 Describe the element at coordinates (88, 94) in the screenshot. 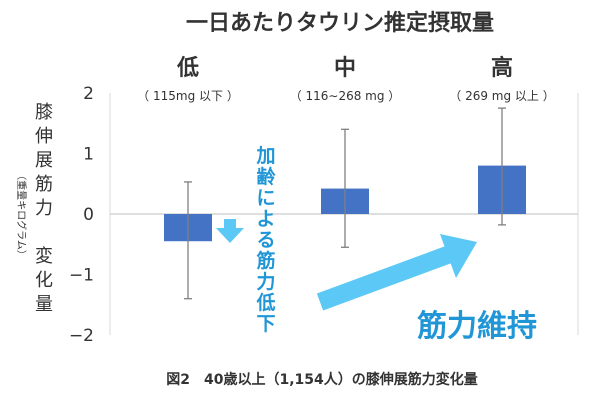

I see `y-tick-label: 2` at that location.